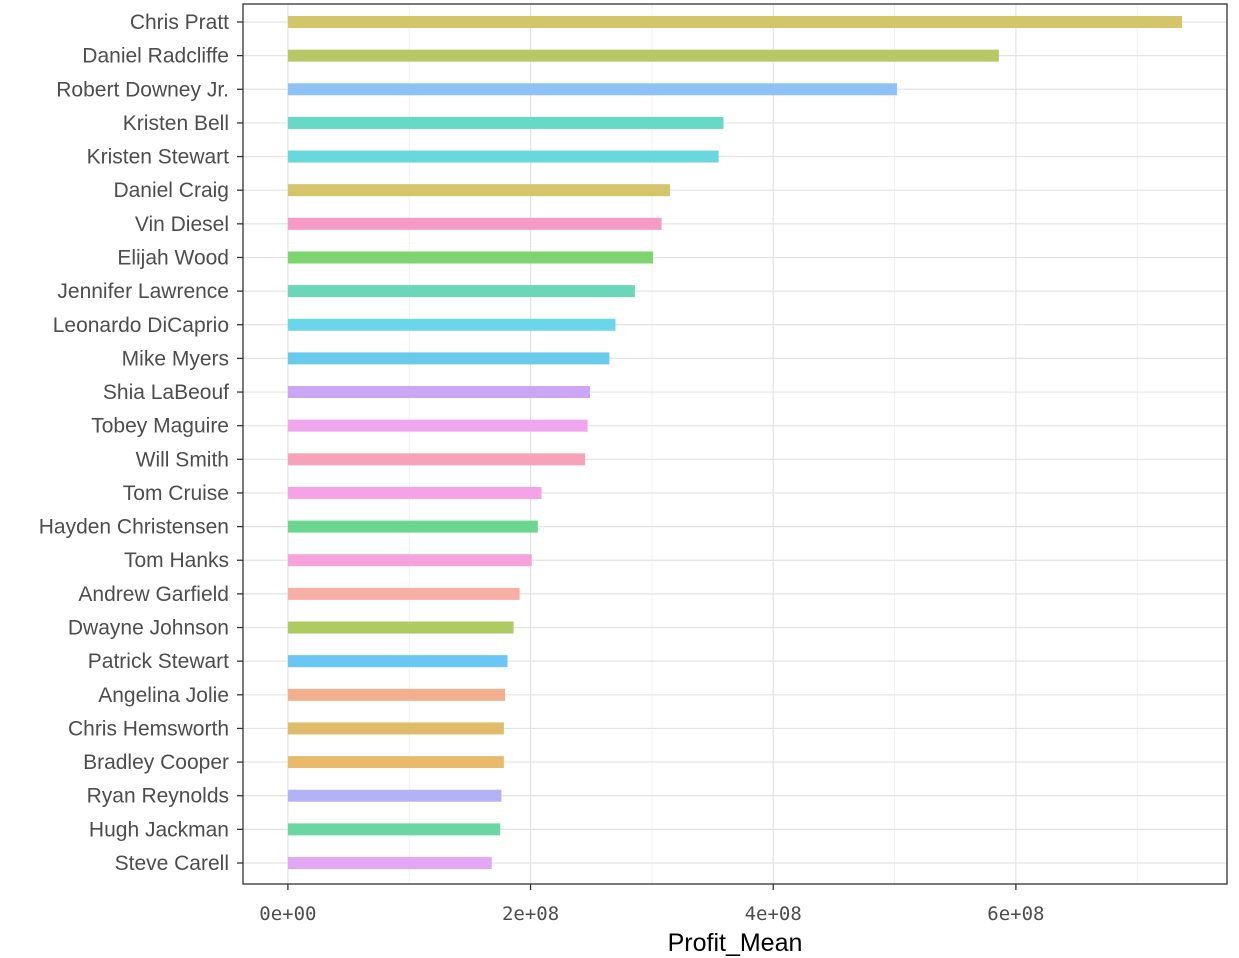  What do you see at coordinates (148, 628) in the screenshot?
I see `y-tick-label: Dwayne Johnson` at bounding box center [148, 628].